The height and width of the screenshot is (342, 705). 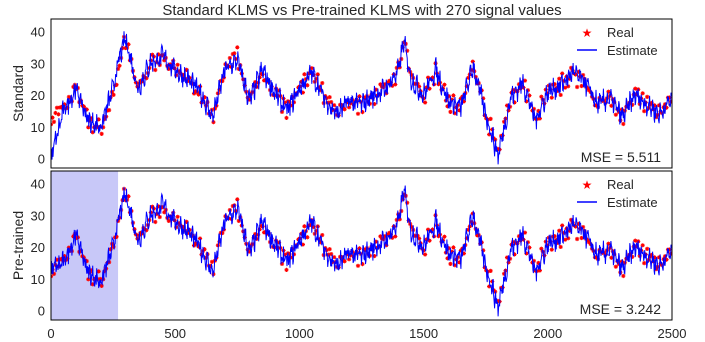 I want to click on y-axis-label: Pre-trained, so click(x=18, y=245).